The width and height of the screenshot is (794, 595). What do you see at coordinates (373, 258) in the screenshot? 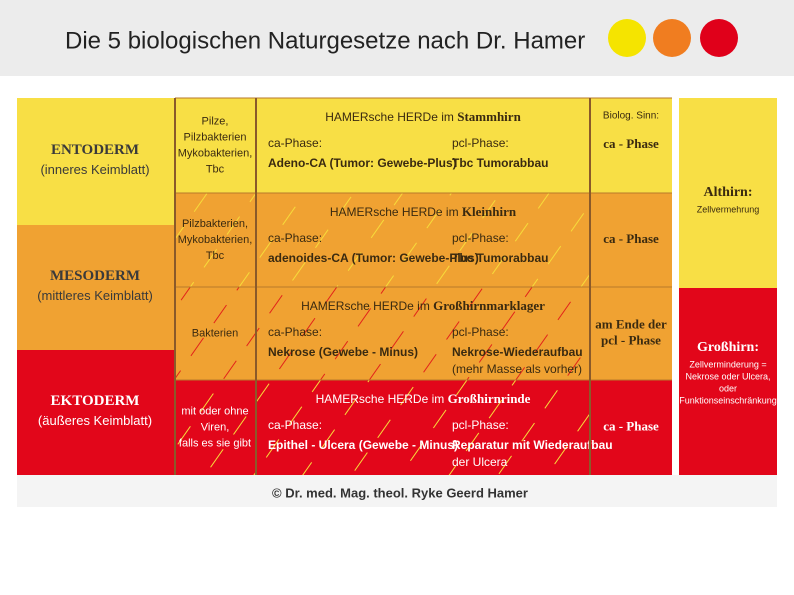
I see `ca-text: adenoides-CA (Tumor: Gewebe-Plus)` at bounding box center [373, 258].